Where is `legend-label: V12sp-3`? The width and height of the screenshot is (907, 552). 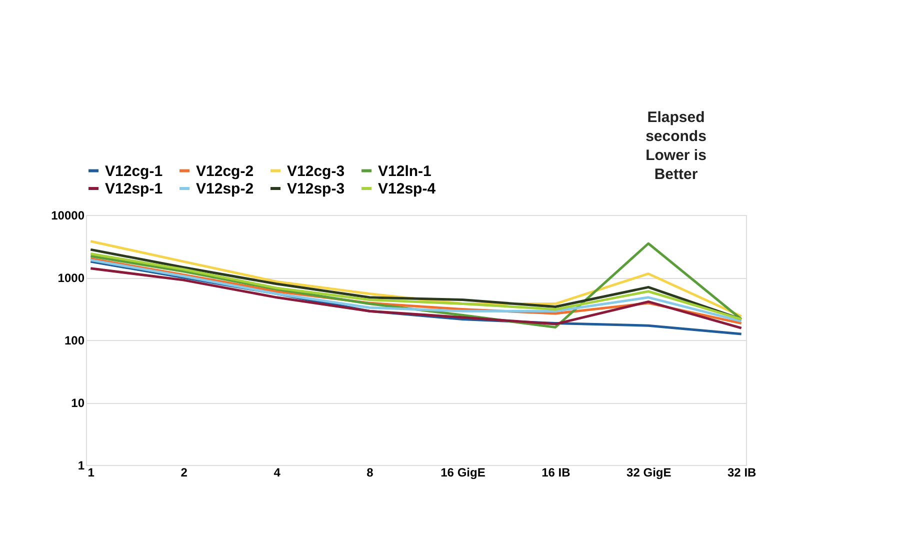 legend-label: V12sp-3 is located at coordinates (316, 189).